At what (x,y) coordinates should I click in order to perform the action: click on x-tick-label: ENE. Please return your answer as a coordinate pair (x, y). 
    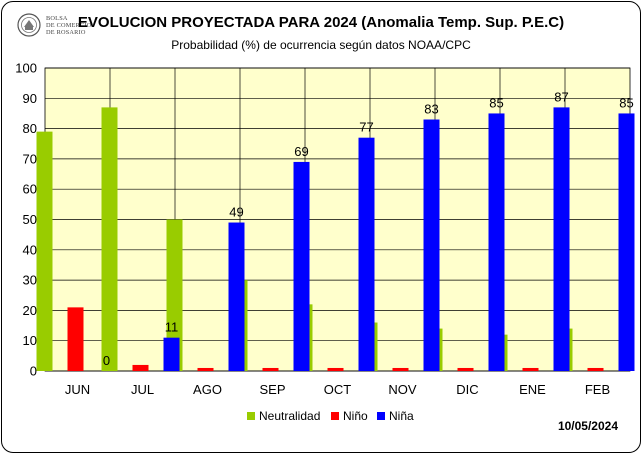
    Looking at the image, I should click on (532, 389).